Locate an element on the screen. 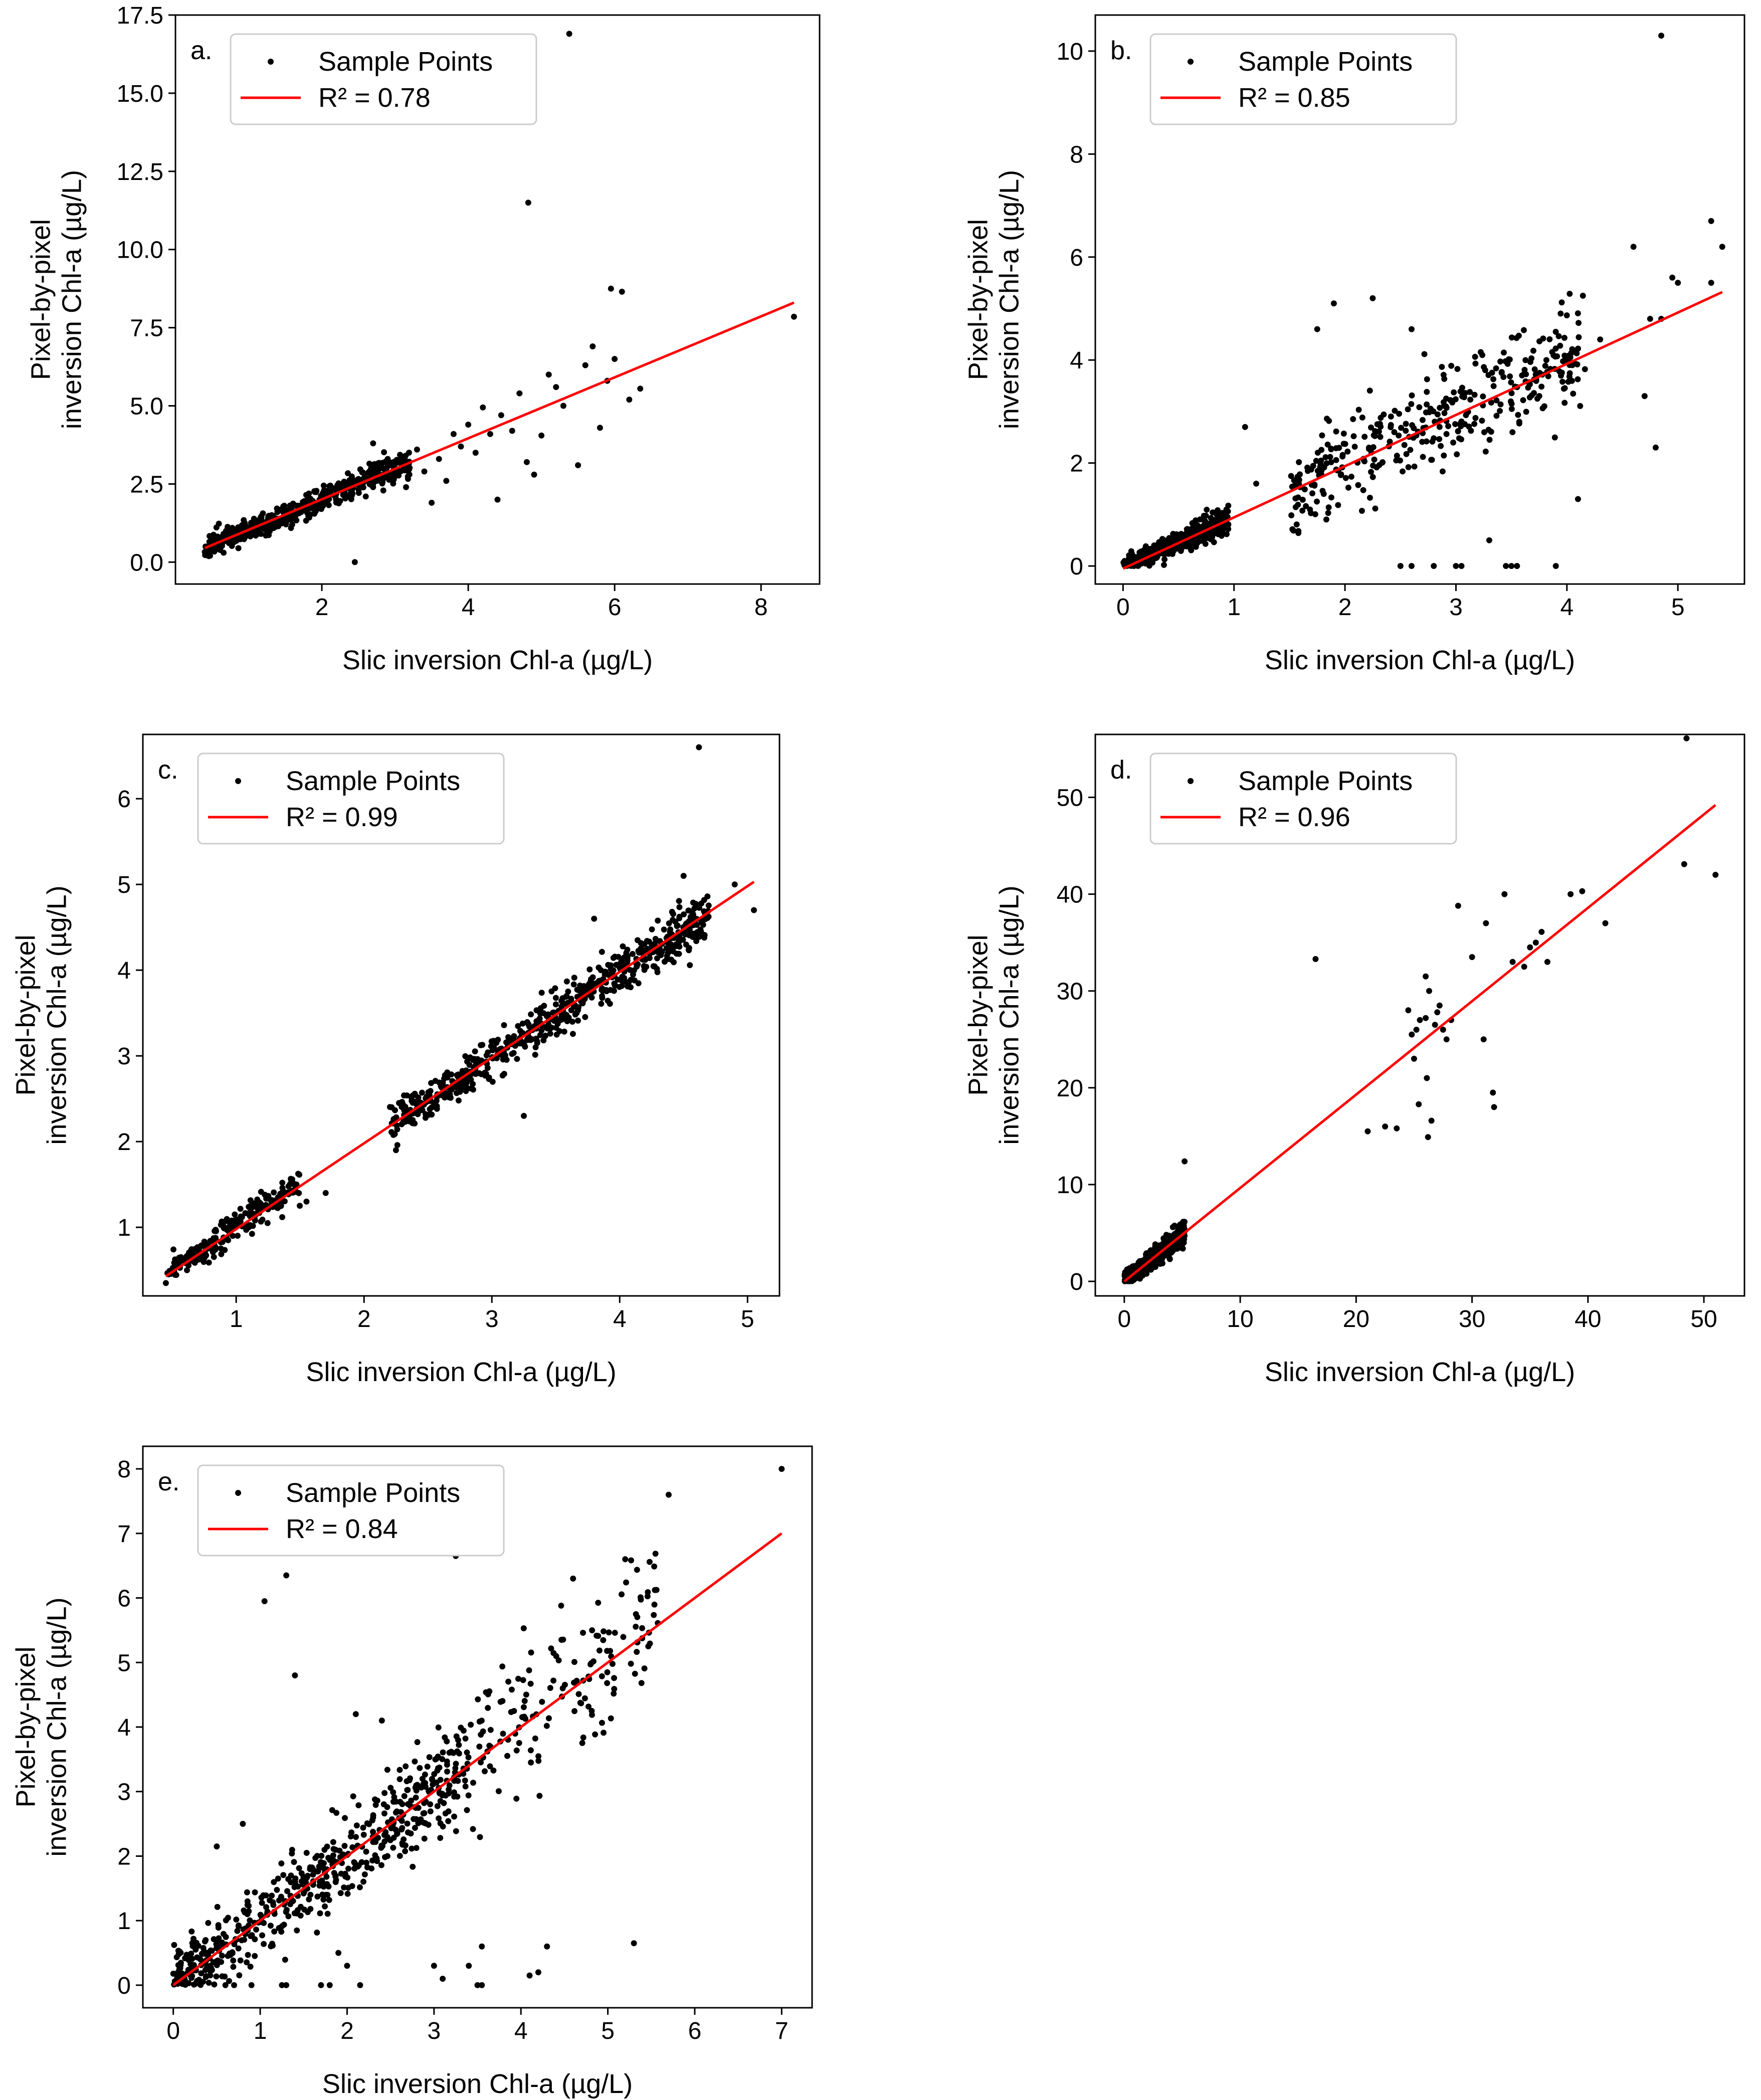  y-tick-label: 0 is located at coordinates (124, 1986).